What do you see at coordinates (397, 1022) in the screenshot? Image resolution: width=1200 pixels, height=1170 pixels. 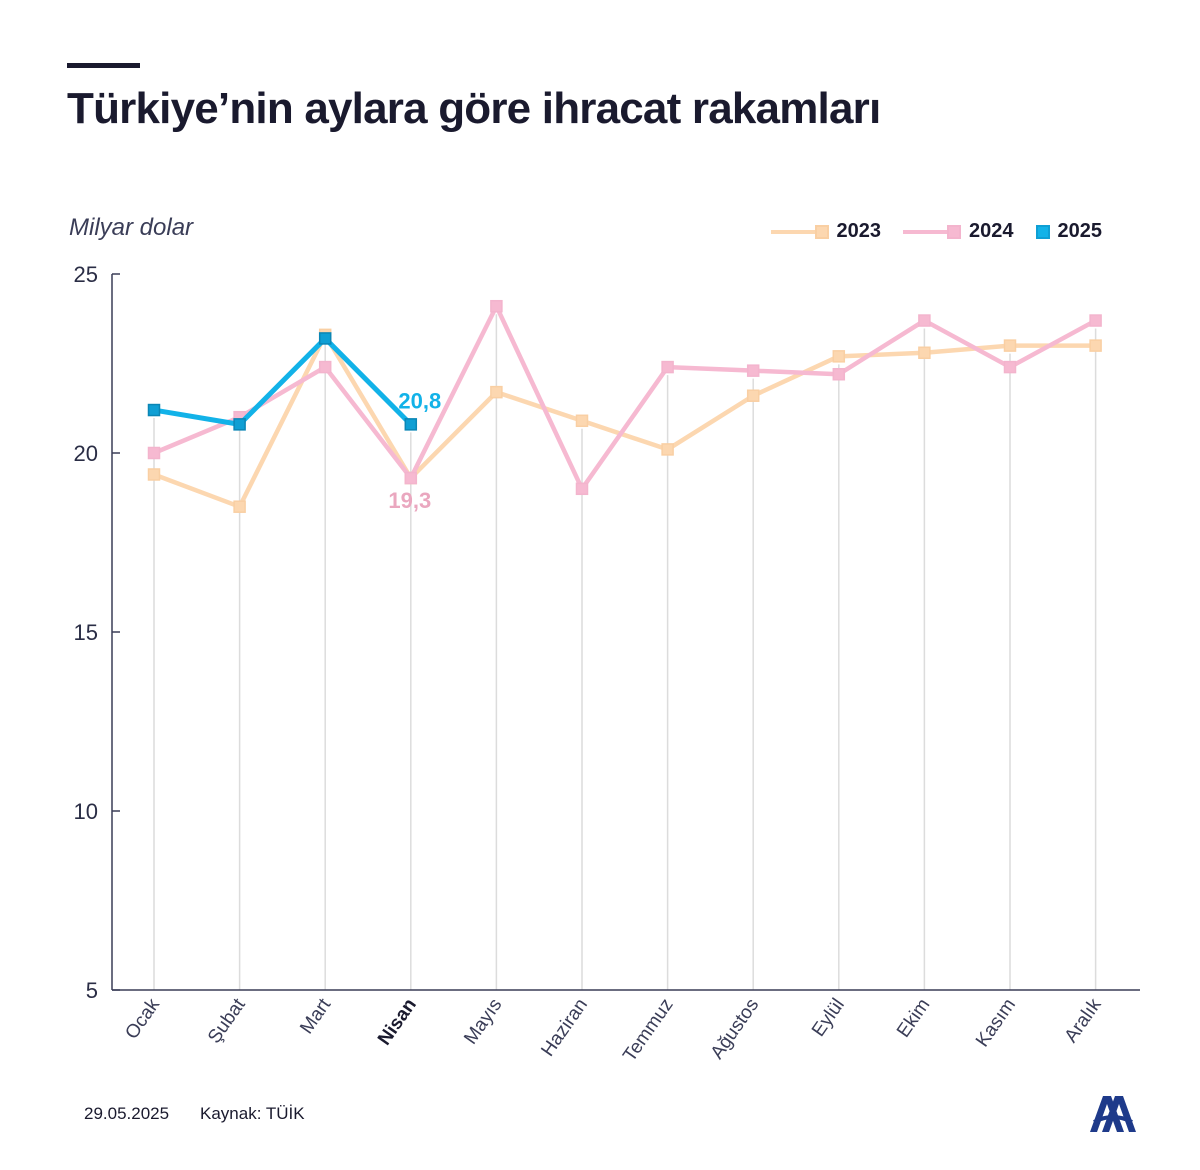 I see `x-tick-label-3: Nisan` at bounding box center [397, 1022].